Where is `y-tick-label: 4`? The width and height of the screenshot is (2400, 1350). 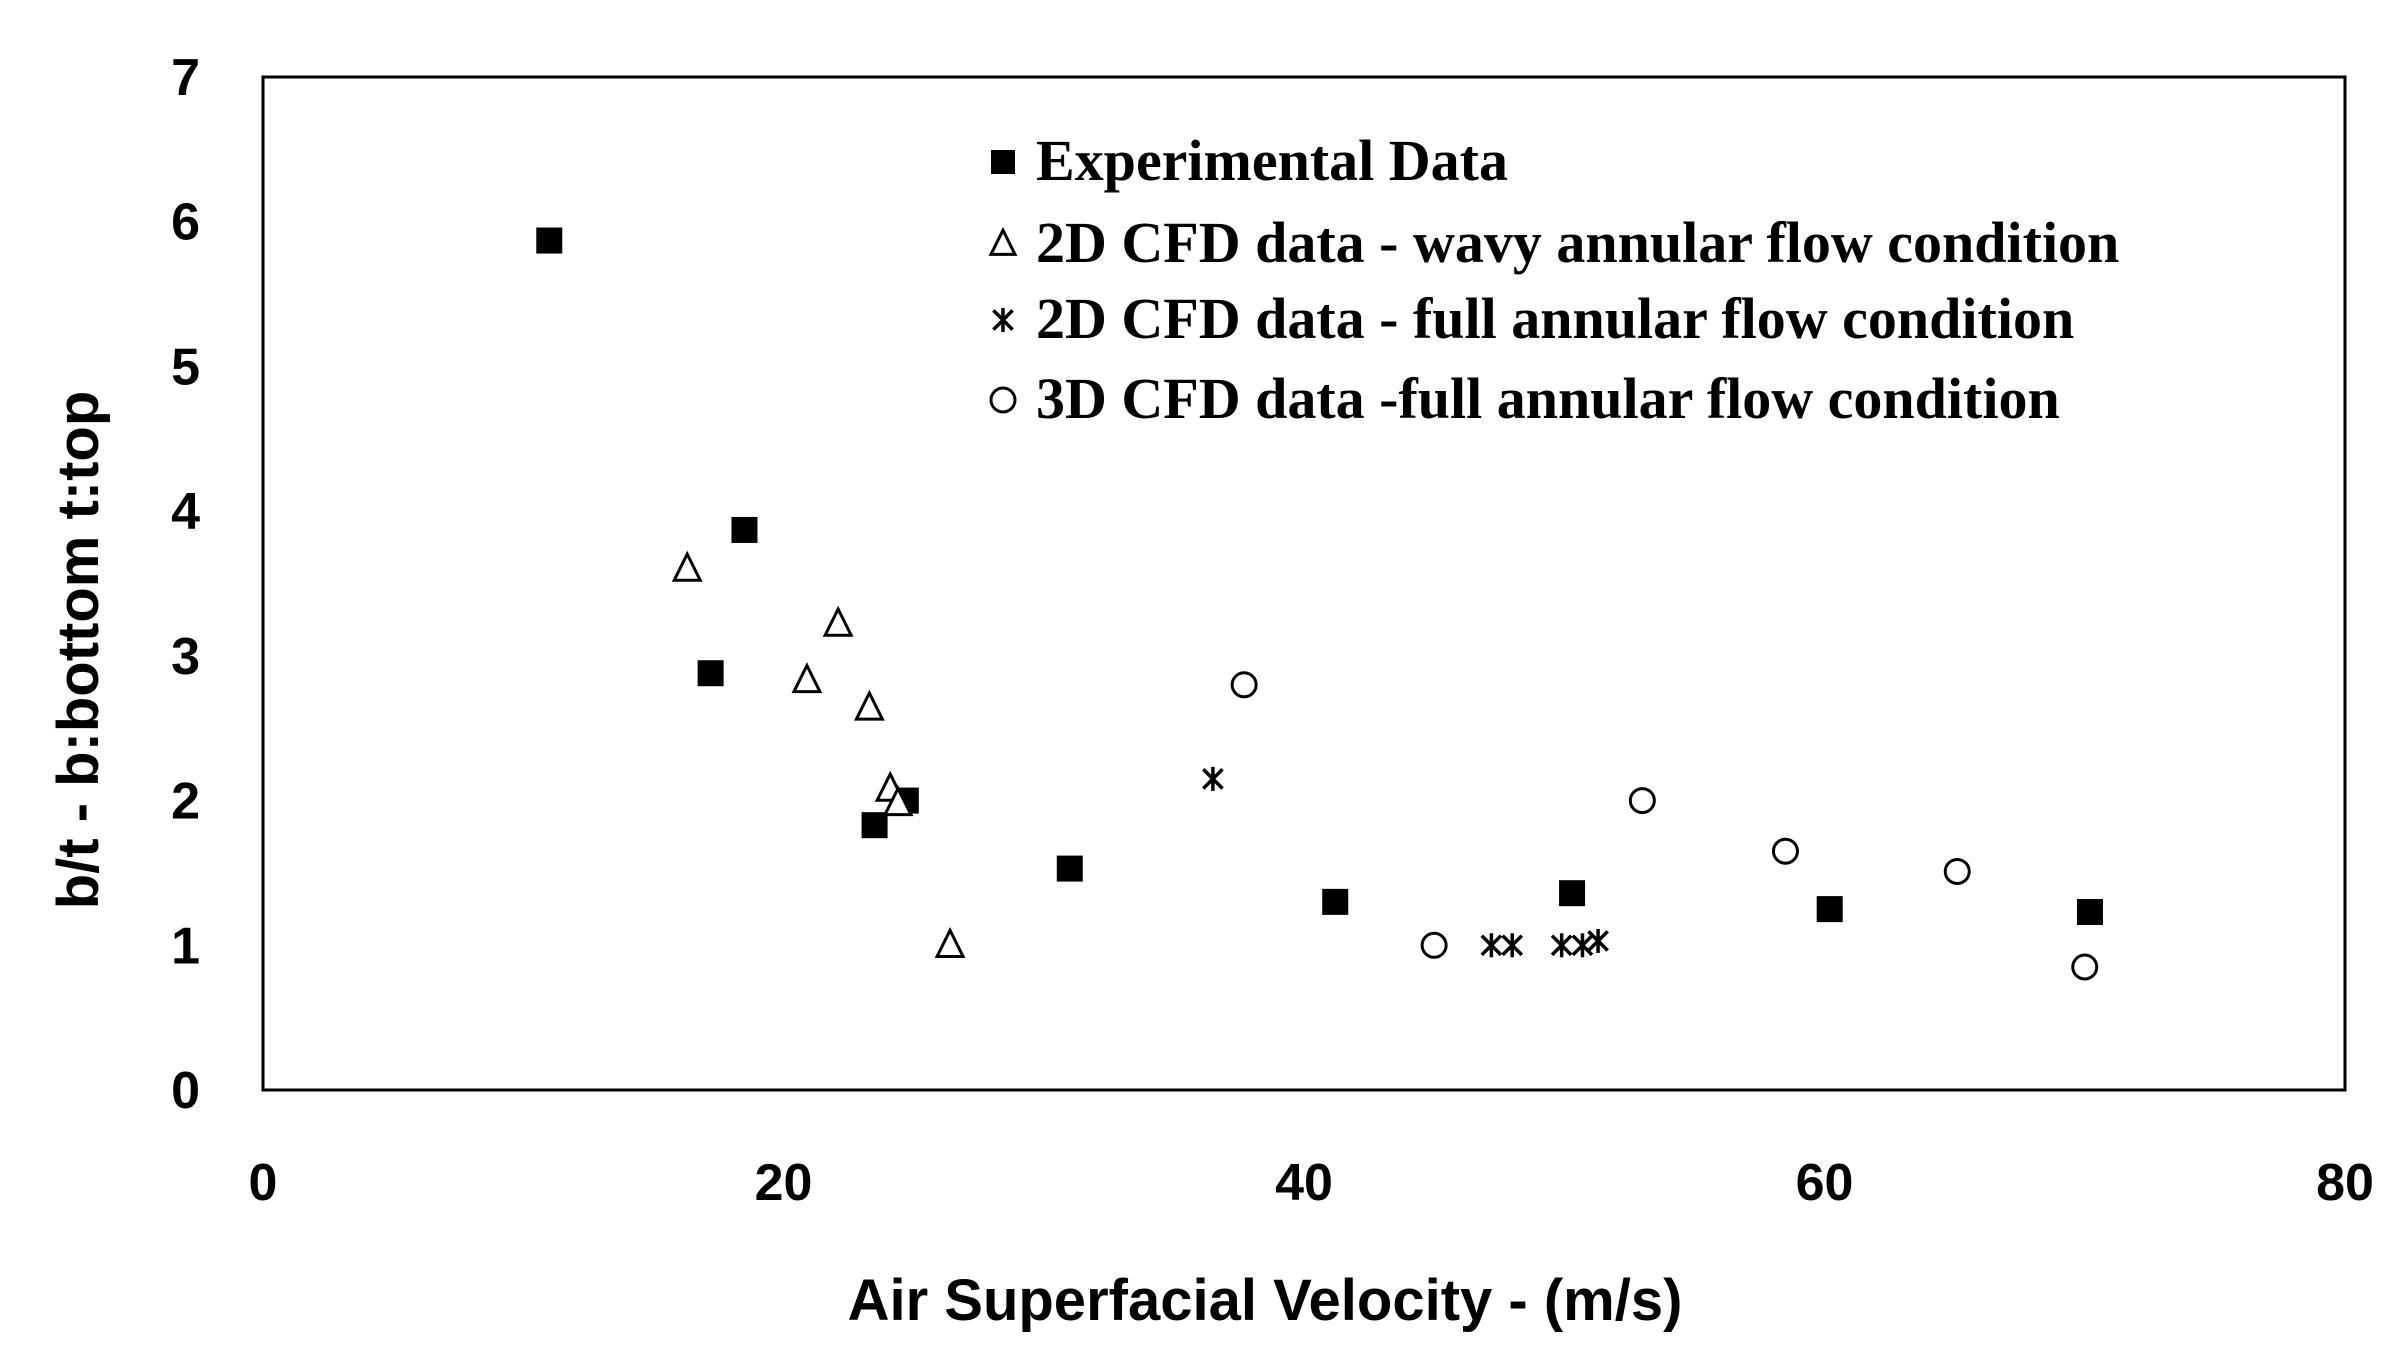
y-tick-label: 4 is located at coordinates (185, 512).